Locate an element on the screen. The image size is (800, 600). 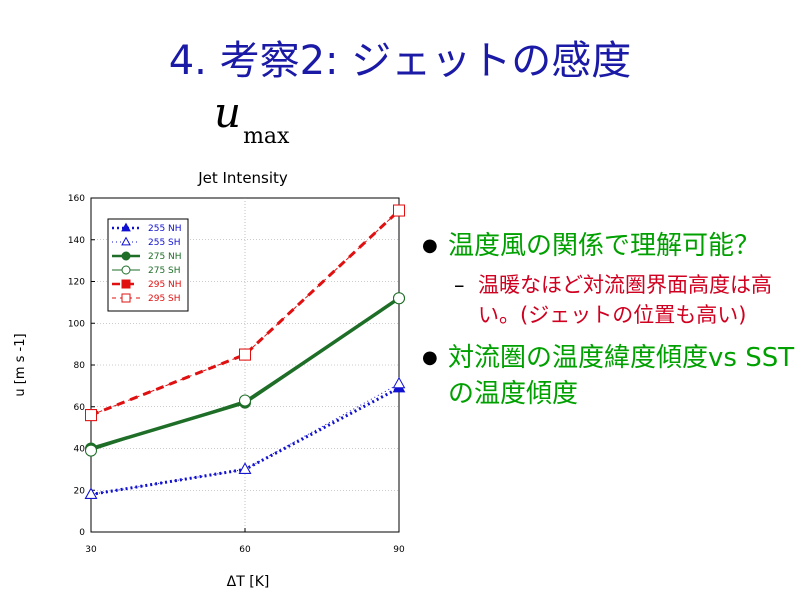
y-axis-label: u [m s -1] is located at coordinates (20, 364).